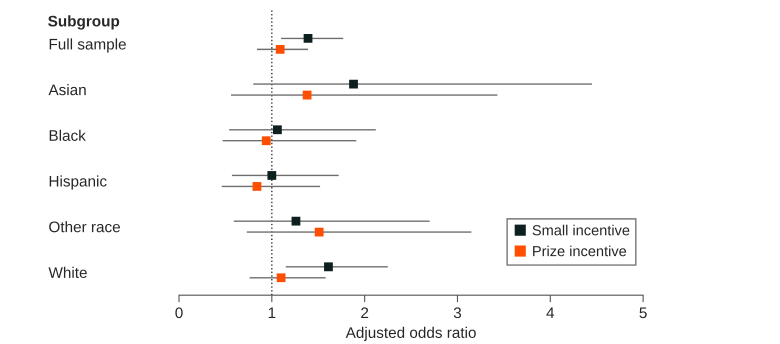 The width and height of the screenshot is (780, 344). What do you see at coordinates (88, 45) in the screenshot?
I see `y-tick-label: Full sample` at bounding box center [88, 45].